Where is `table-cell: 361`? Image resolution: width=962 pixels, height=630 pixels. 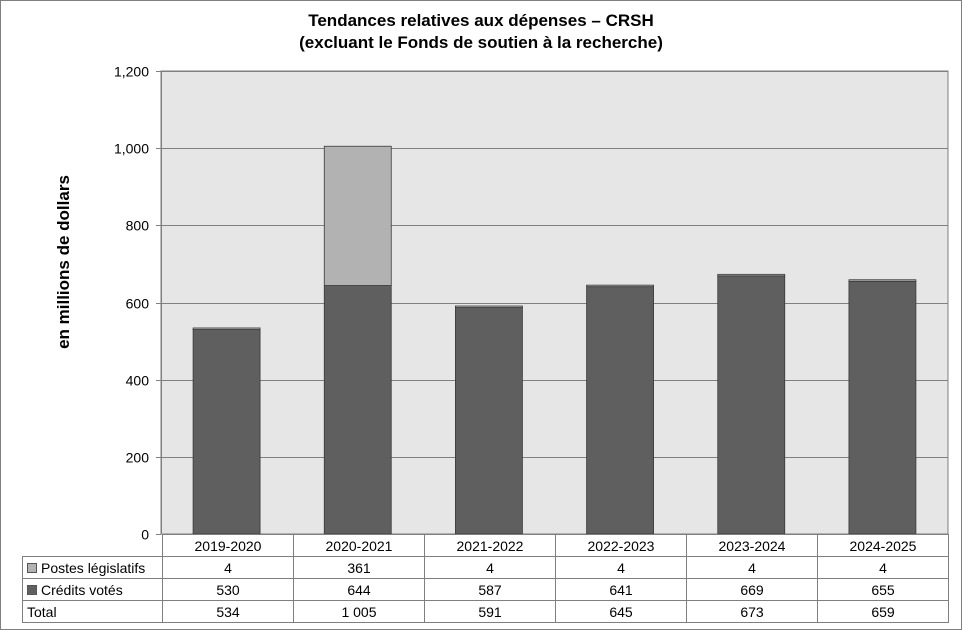 table-cell: 361 is located at coordinates (359, 567).